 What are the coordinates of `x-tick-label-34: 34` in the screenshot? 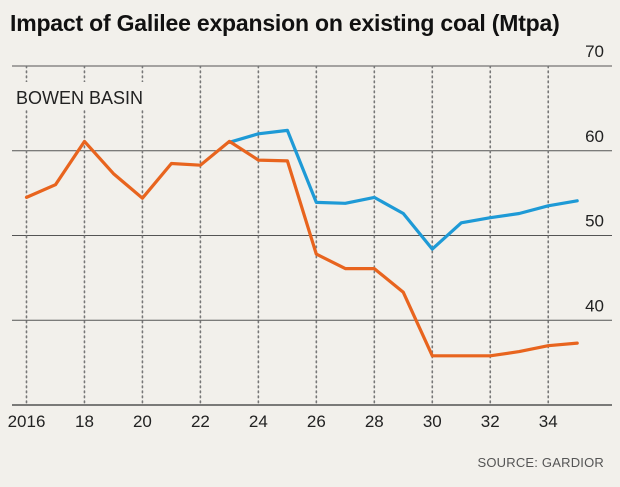 It's located at (548, 421).